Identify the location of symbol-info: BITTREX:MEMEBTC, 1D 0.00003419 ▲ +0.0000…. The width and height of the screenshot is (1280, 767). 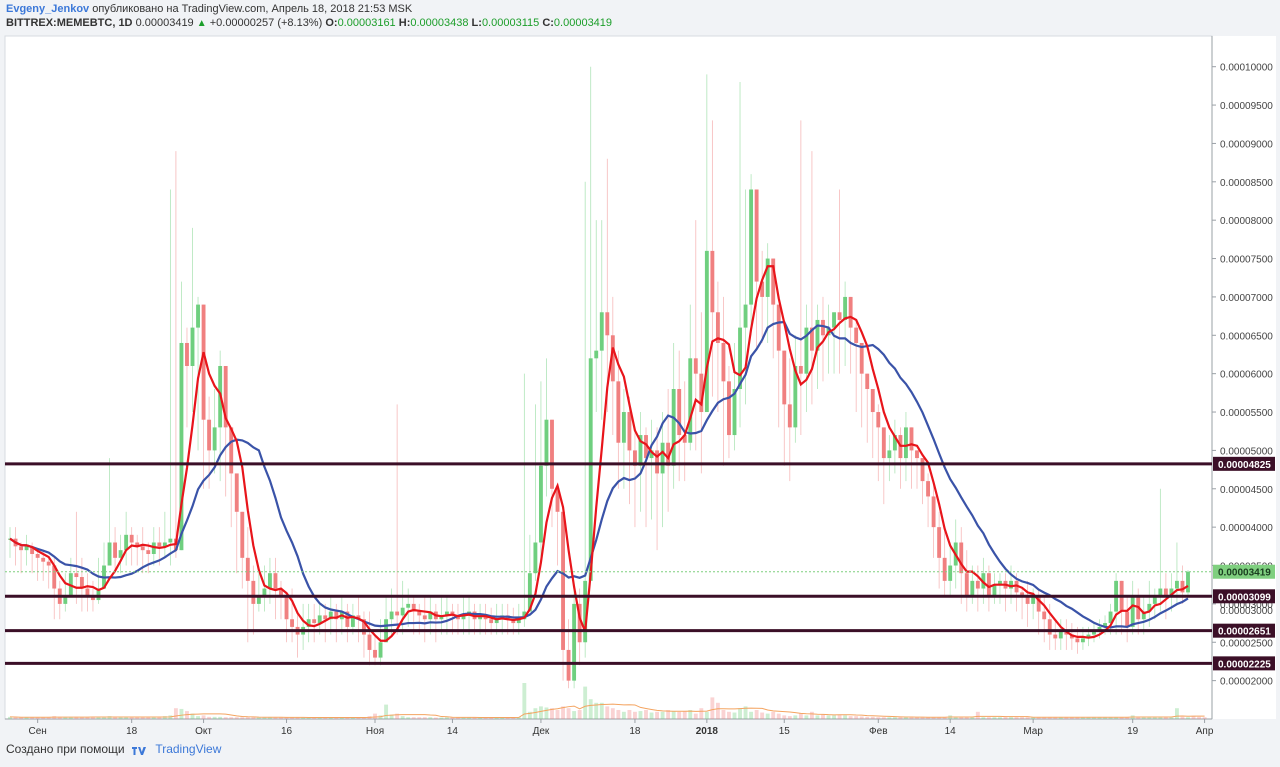
(309, 23).